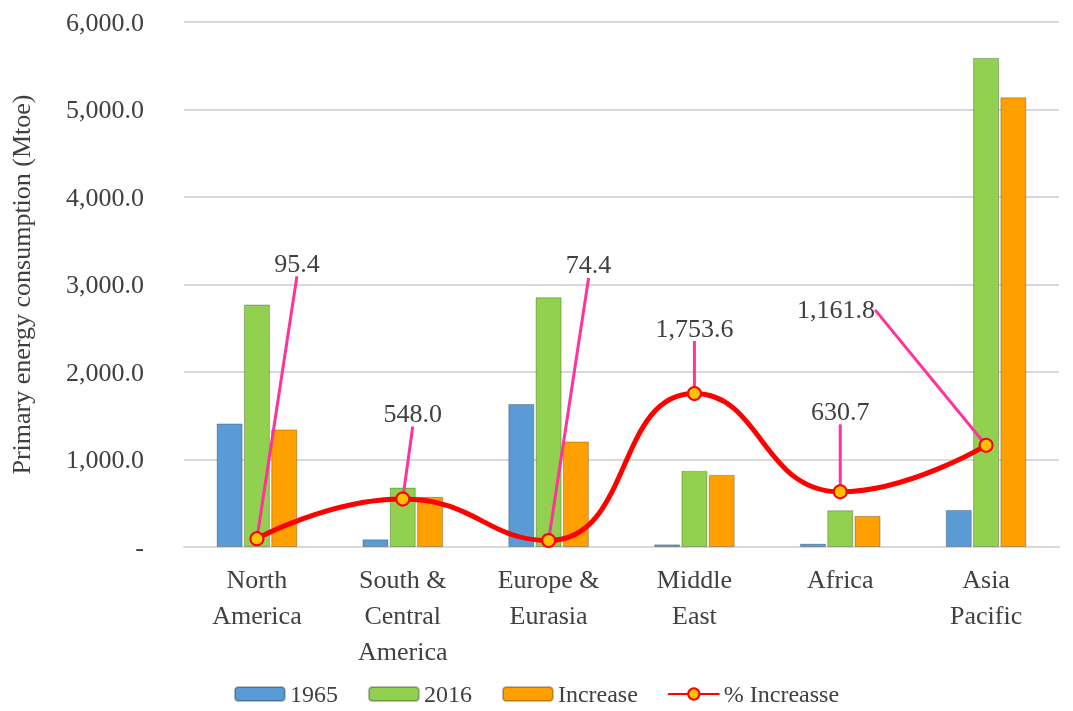  What do you see at coordinates (297, 263) in the screenshot?
I see `data-label: 95.4` at bounding box center [297, 263].